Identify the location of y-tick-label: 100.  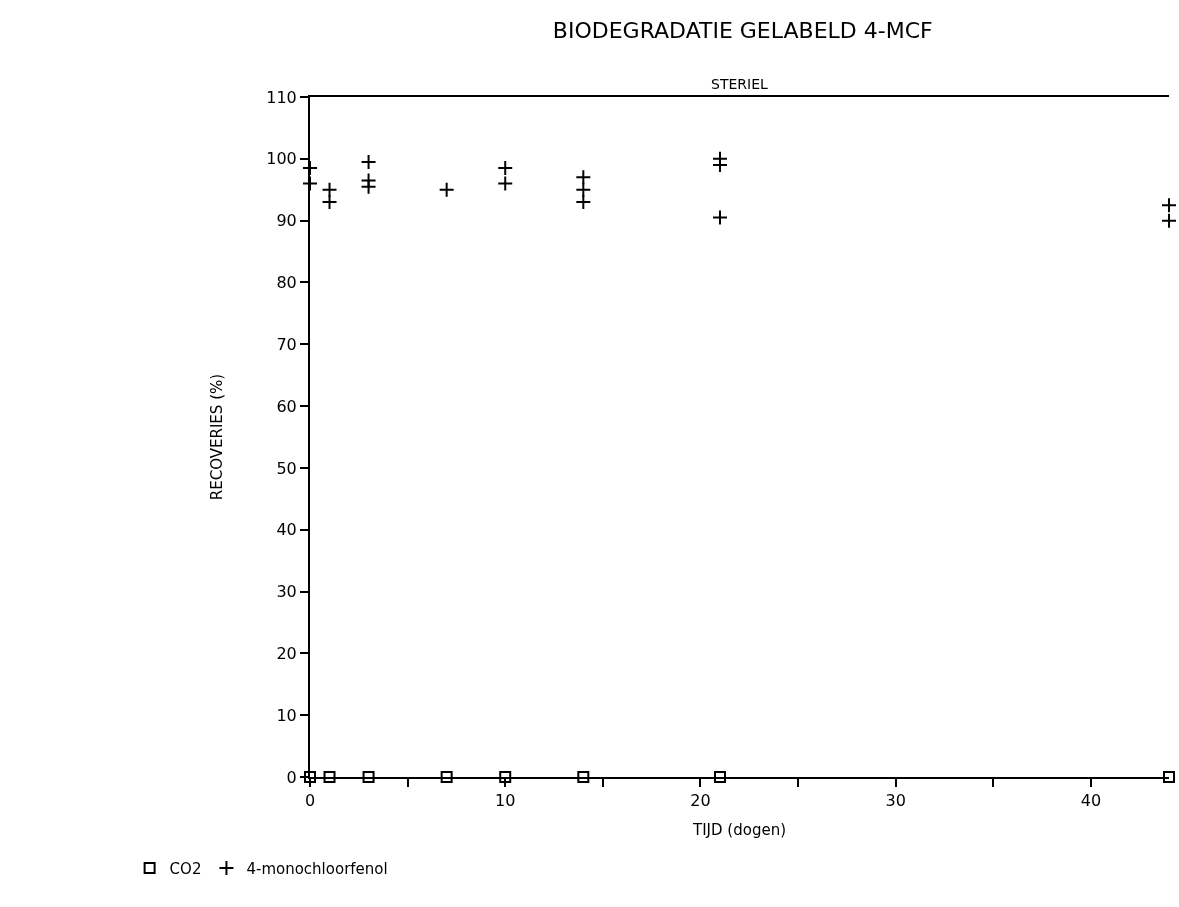
(281, 159).